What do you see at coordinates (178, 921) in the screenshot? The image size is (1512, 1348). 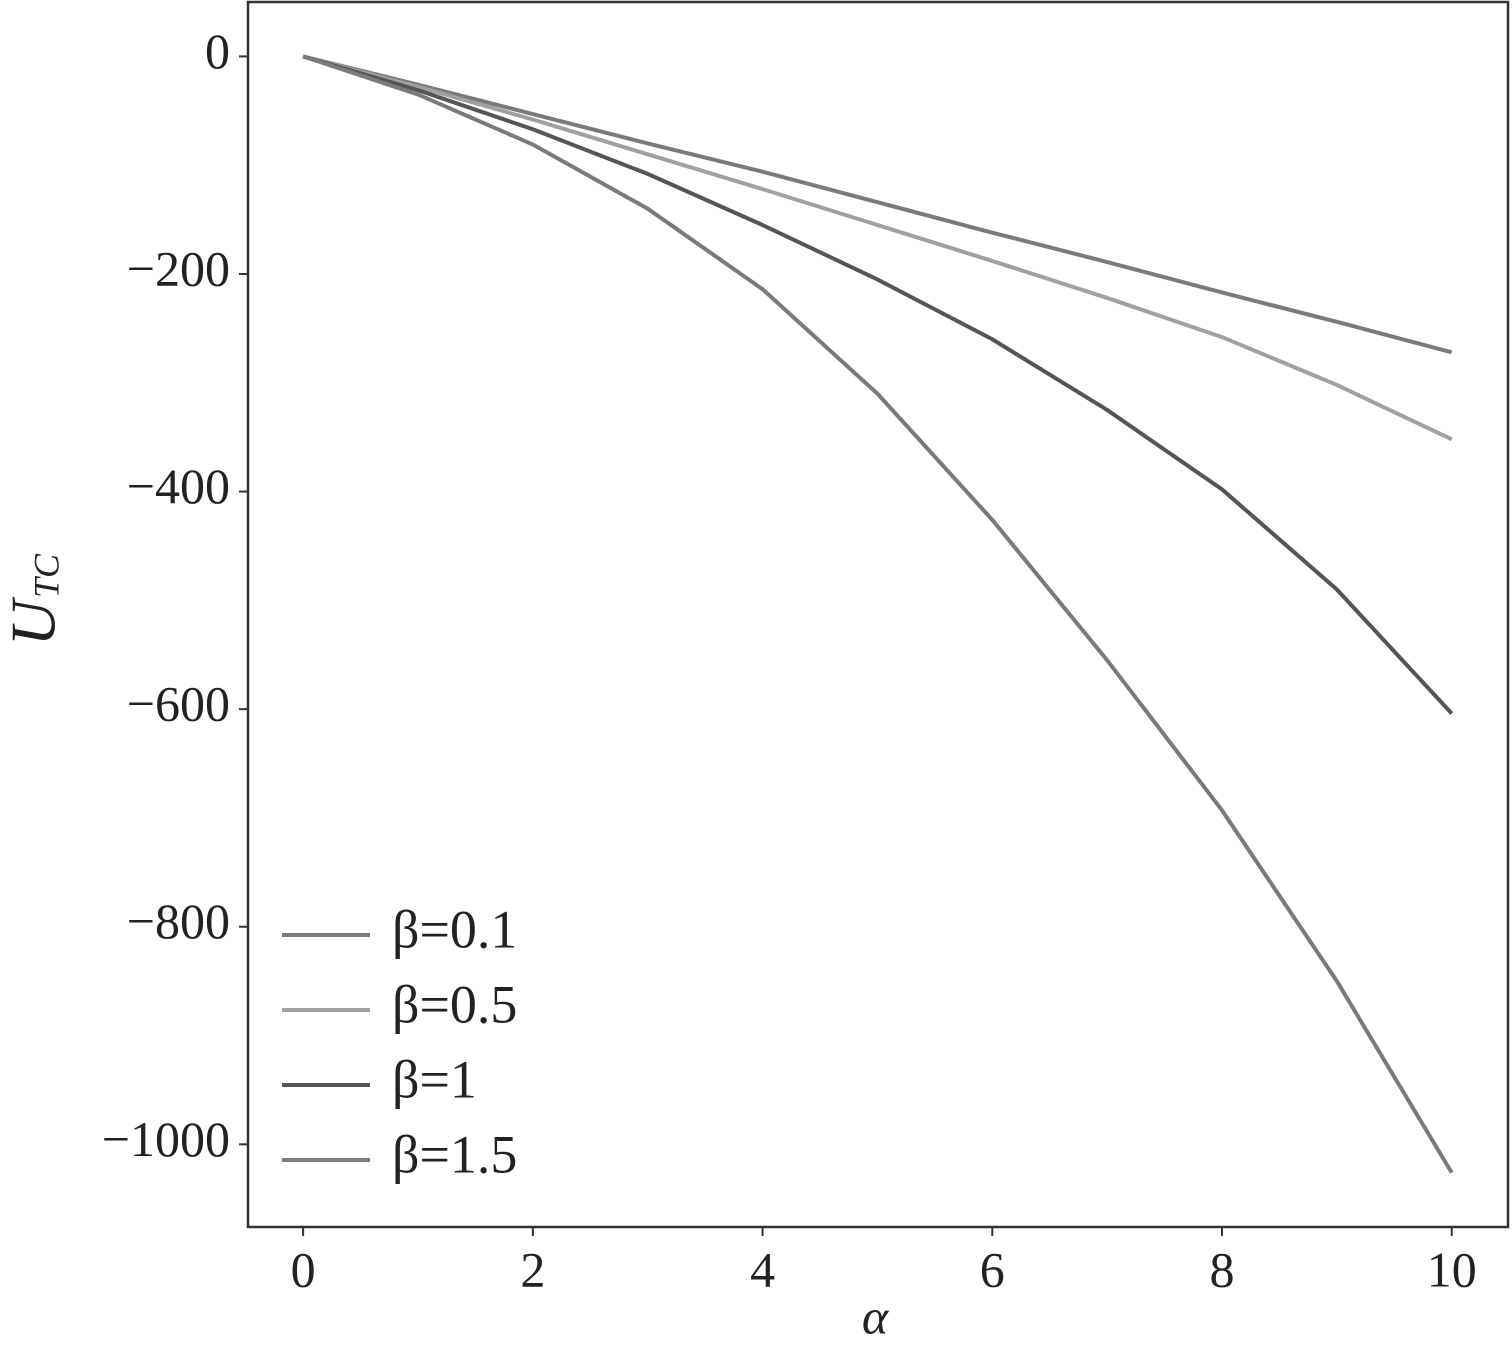 I see `y-tick-label: −800` at bounding box center [178, 921].